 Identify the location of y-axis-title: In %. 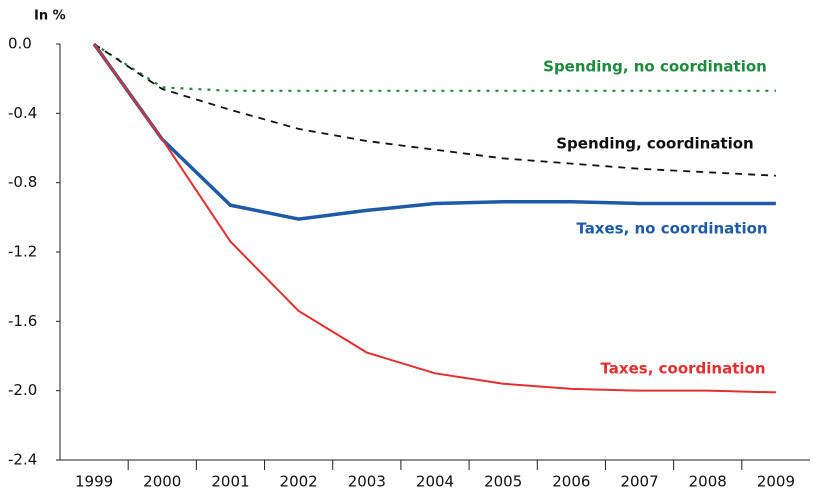
(50, 16).